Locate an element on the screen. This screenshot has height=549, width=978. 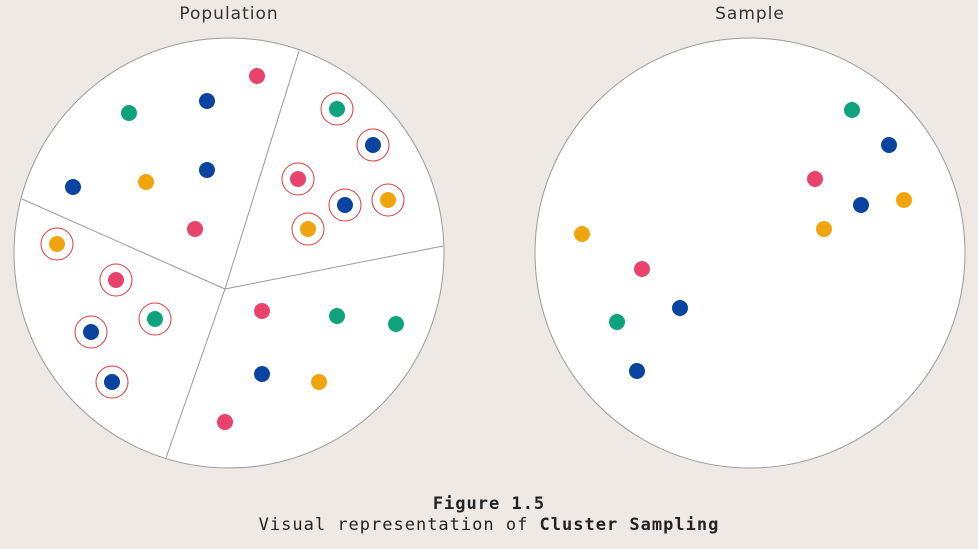
cluster-top-right is located at coordinates (343, 169).